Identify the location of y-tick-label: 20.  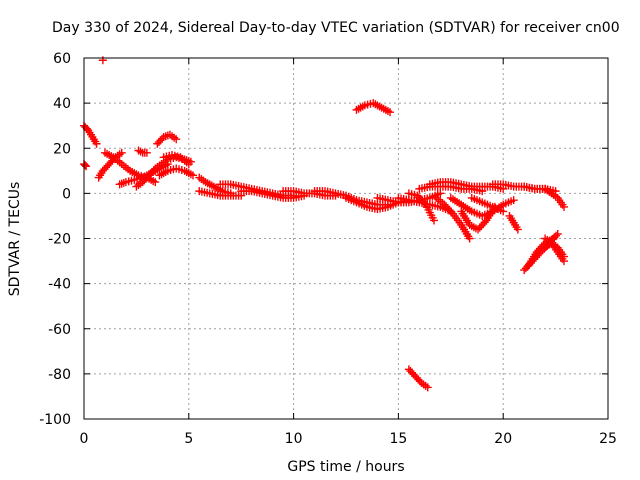
(62, 149).